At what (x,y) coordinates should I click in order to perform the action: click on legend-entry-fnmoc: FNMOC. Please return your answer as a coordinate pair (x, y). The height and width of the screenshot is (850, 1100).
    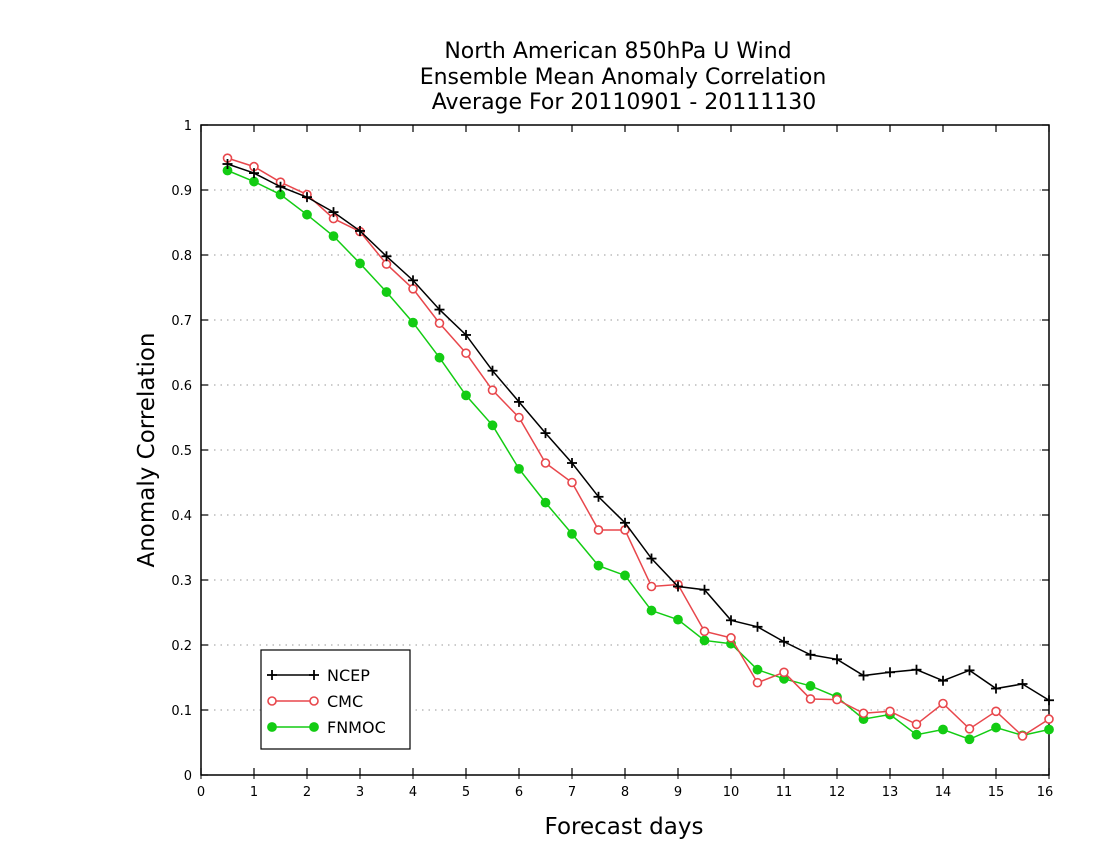
    Looking at the image, I should click on (326, 727).